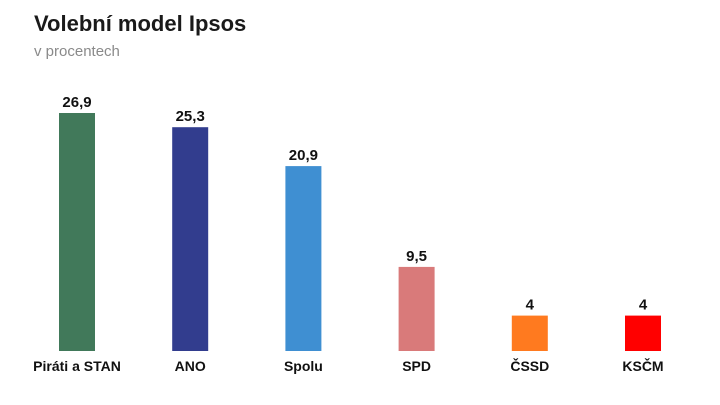 The height and width of the screenshot is (405, 720). Describe the element at coordinates (529, 333) in the screenshot. I see `bar-cssd` at that location.